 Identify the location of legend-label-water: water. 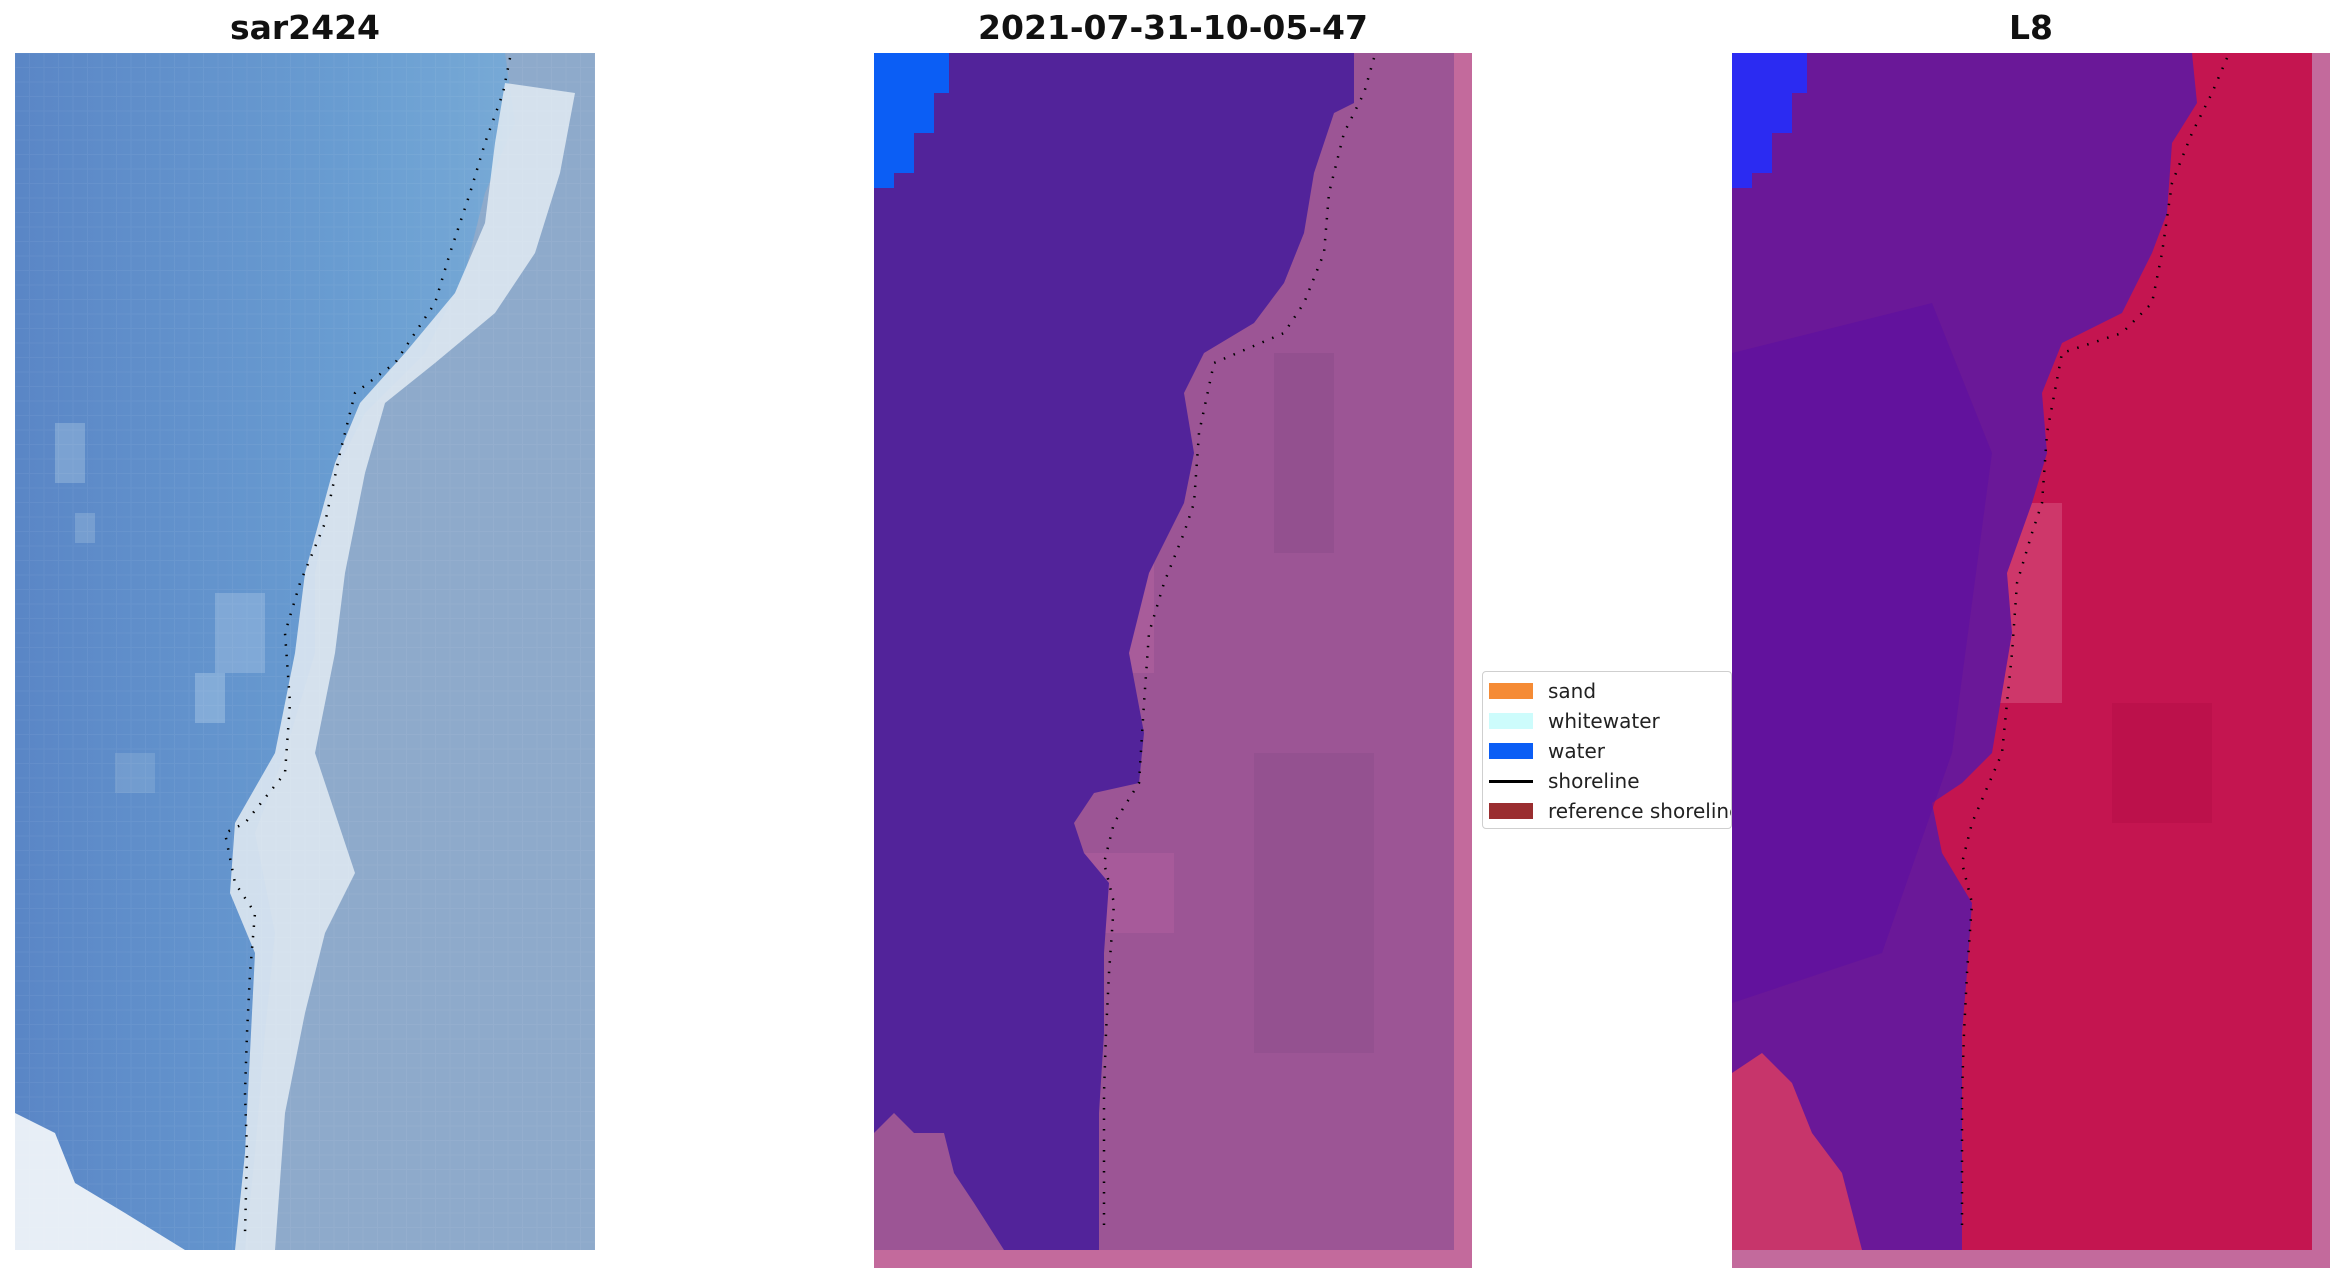
(1576, 751).